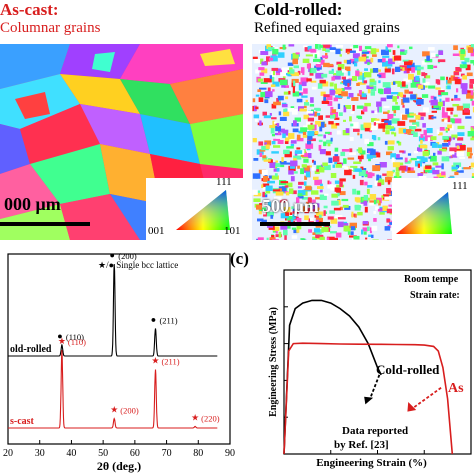 The width and height of the screenshot is (474, 474). What do you see at coordinates (112, 255) in the screenshot?
I see `circle-marker: ●` at bounding box center [112, 255].